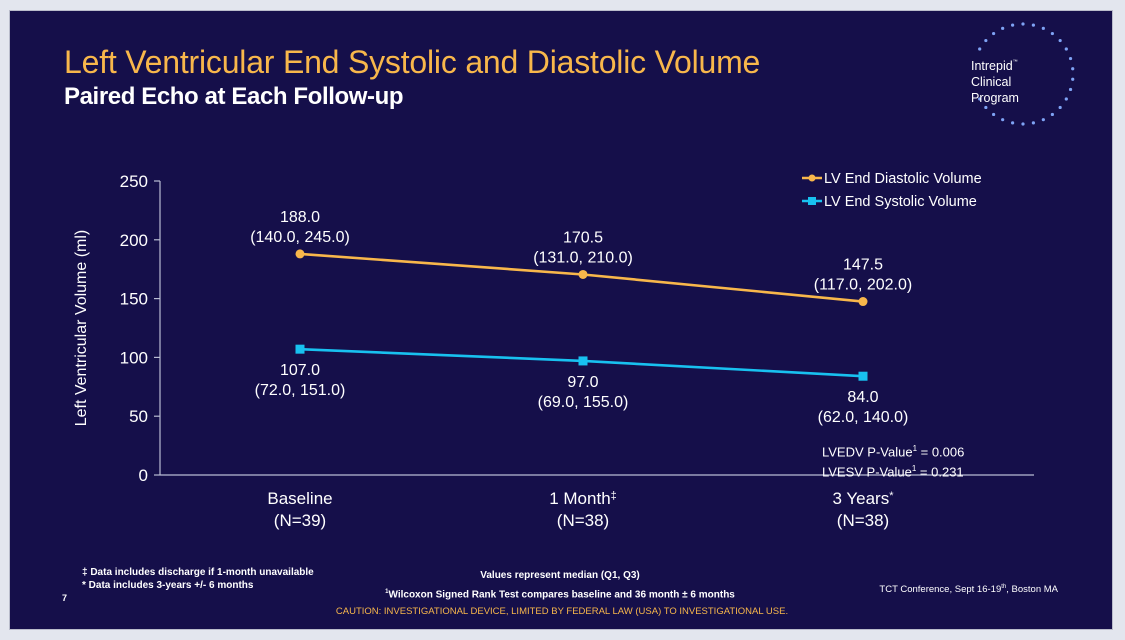  Describe the element at coordinates (299, 498) in the screenshot. I see `x-tick-label: Baseline` at that location.